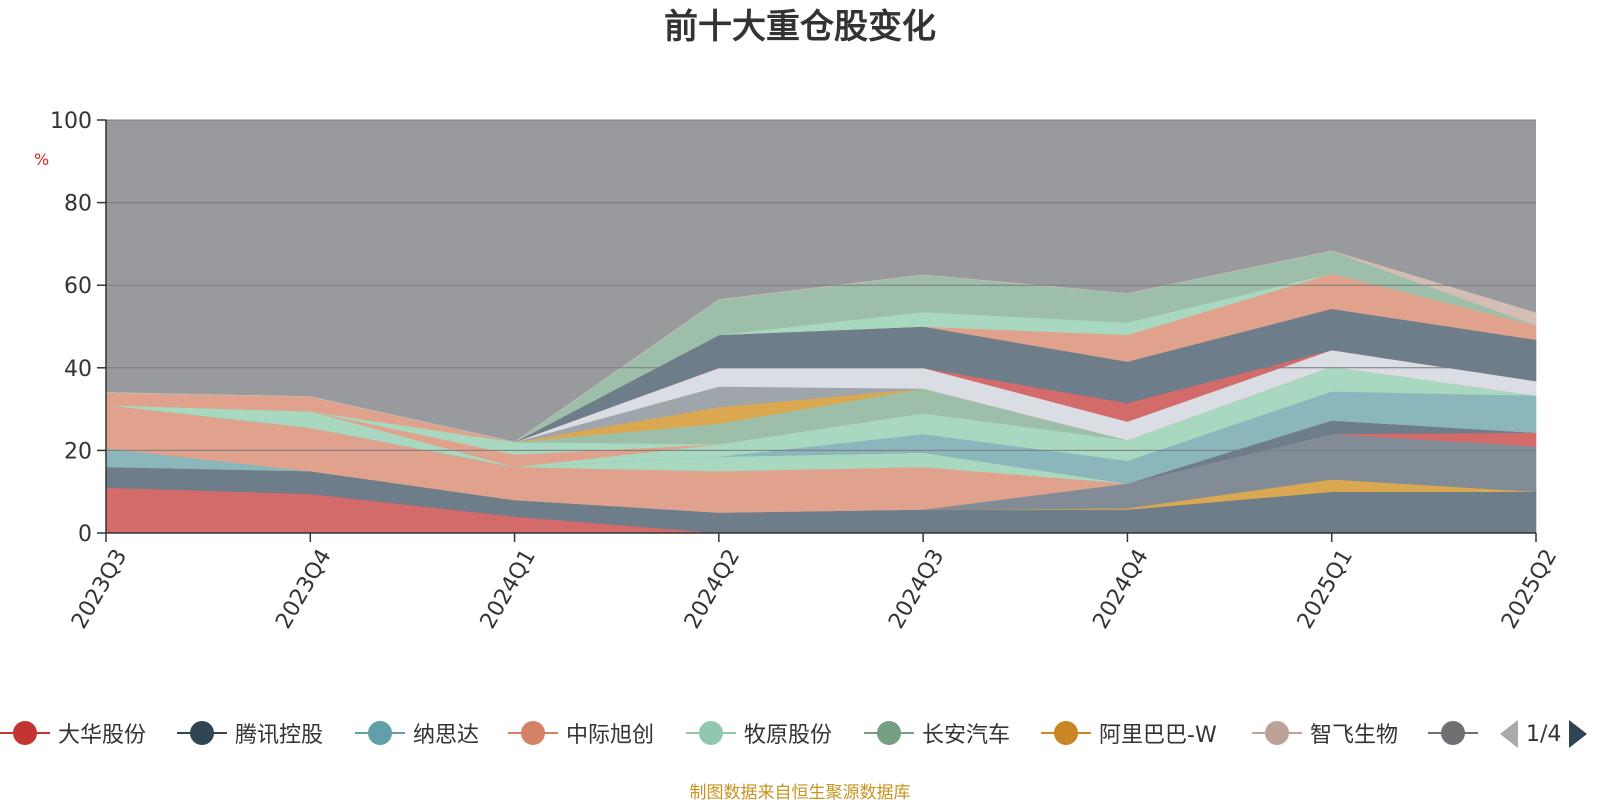  Describe the element at coordinates (508, 589) in the screenshot. I see `x-tick-label-2024Q1: 2024Q1` at that location.